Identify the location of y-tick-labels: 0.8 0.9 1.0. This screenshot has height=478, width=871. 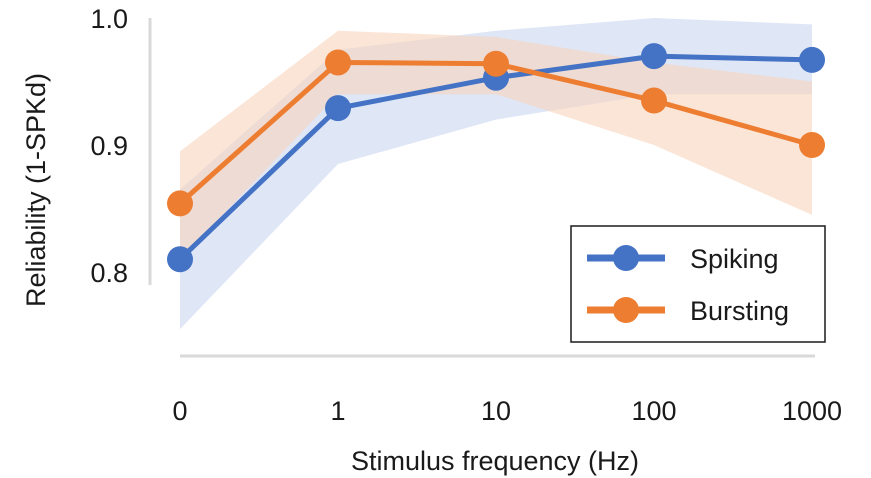
(109, 146).